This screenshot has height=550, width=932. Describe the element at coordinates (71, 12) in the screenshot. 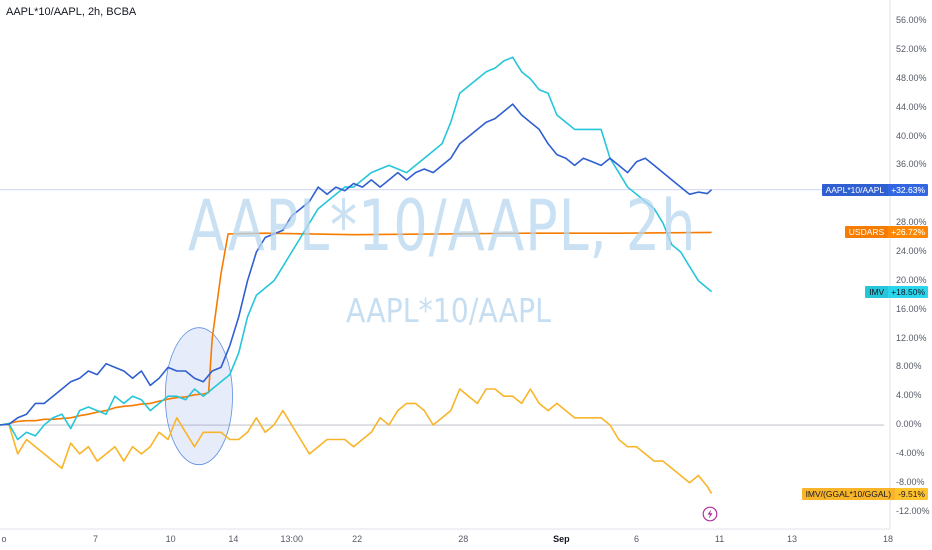

I see `symbol-title: AAPL*10/AAPL, 2h, BCBA` at that location.